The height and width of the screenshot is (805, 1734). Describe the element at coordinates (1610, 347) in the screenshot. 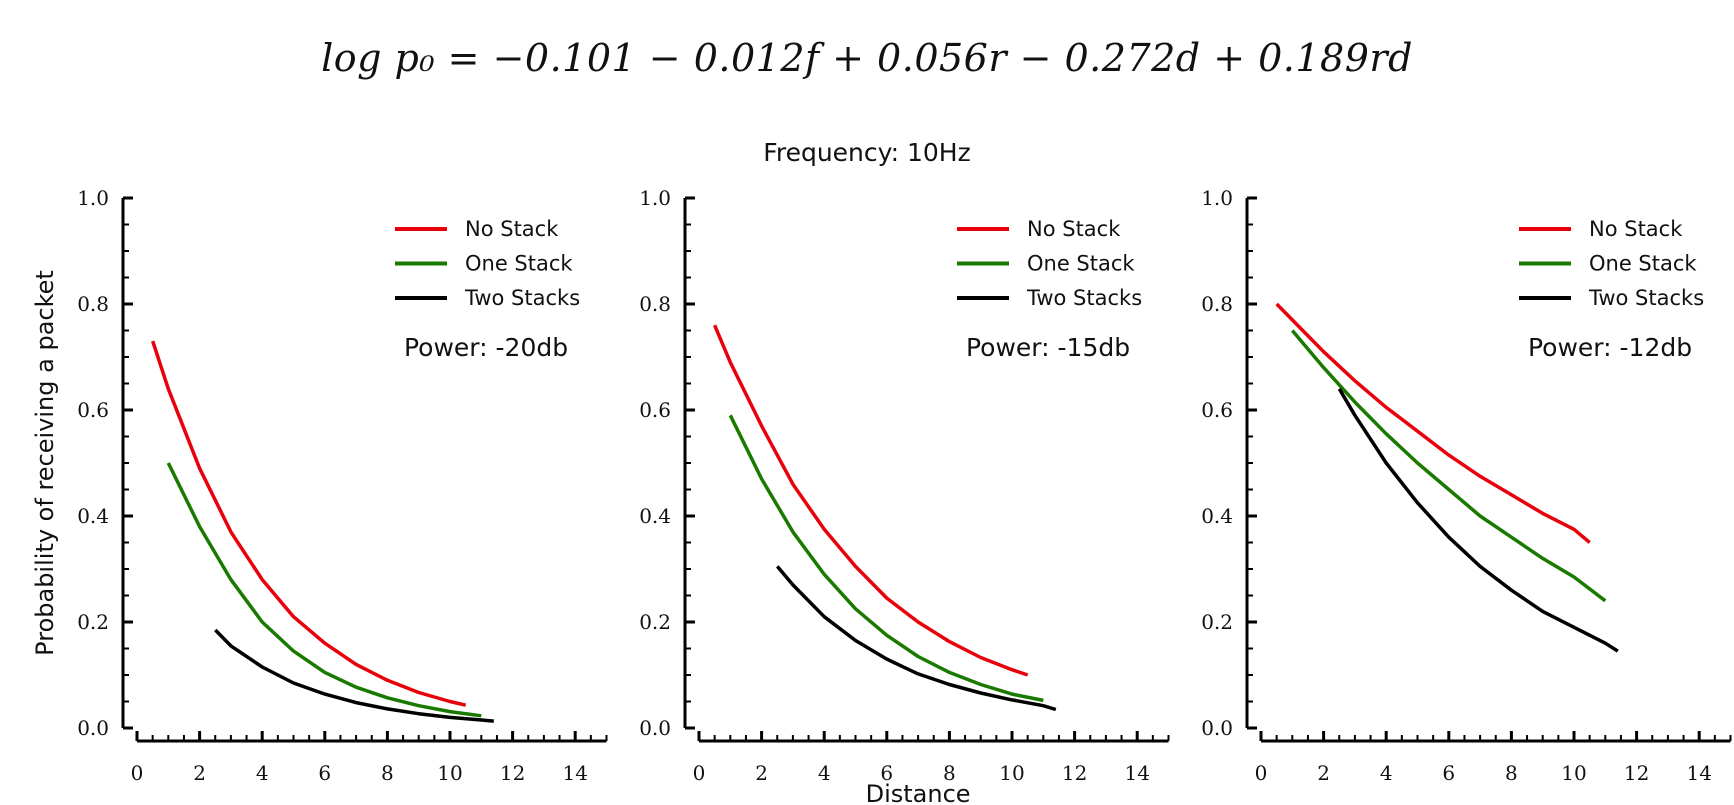

I see `power-annotation: Power: -12db` at that location.